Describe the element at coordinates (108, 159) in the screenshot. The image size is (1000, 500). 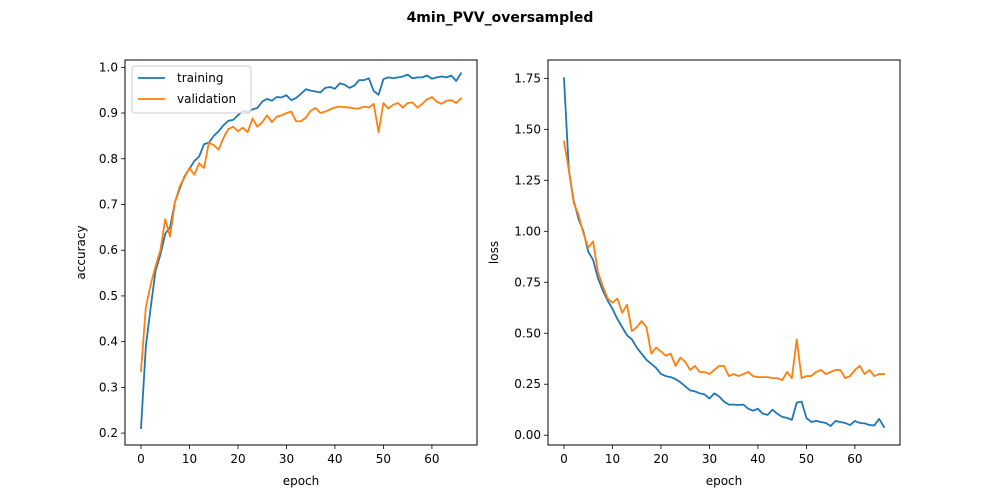
I see `accuracy-y-tick-label: 0.8` at that location.